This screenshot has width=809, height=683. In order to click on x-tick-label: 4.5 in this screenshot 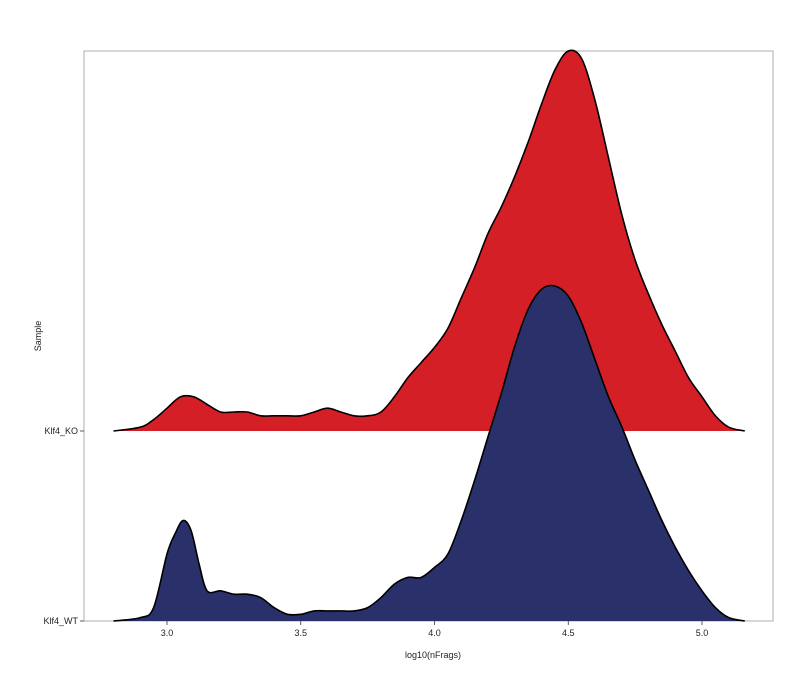, I will do `click(568, 633)`.